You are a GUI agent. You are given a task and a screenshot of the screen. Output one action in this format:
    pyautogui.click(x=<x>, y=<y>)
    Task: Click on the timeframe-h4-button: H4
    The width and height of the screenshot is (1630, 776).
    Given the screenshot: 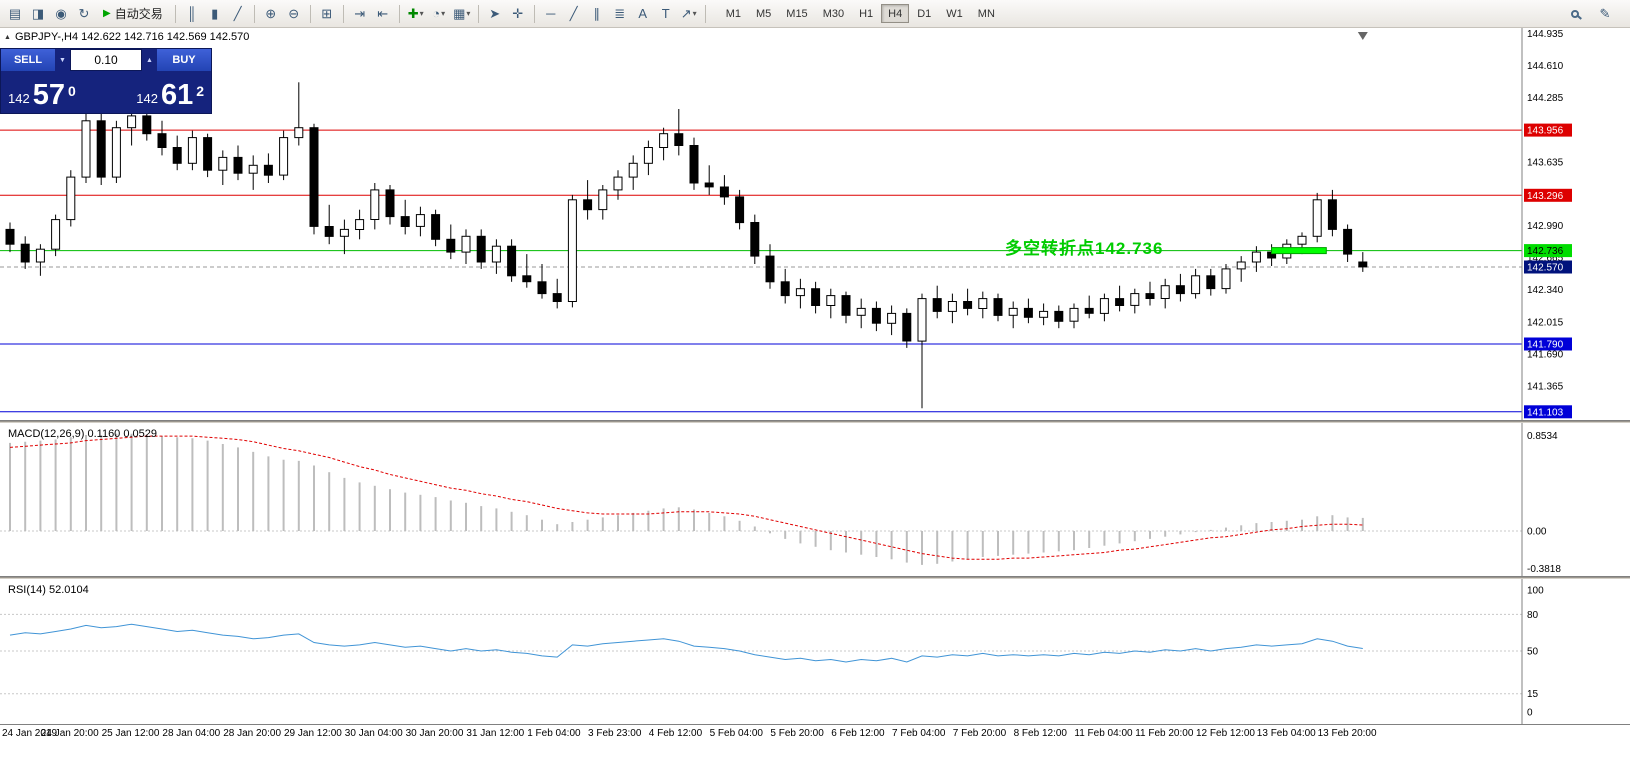 What is the action you would take?
    pyautogui.click(x=895, y=13)
    